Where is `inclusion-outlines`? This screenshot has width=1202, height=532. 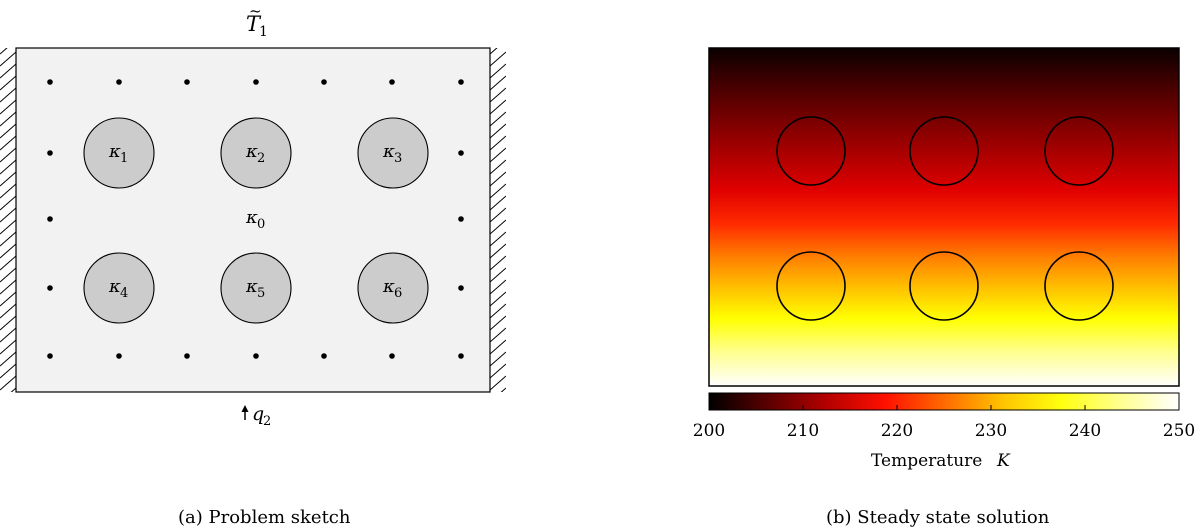
inclusion-outlines is located at coordinates (945, 218).